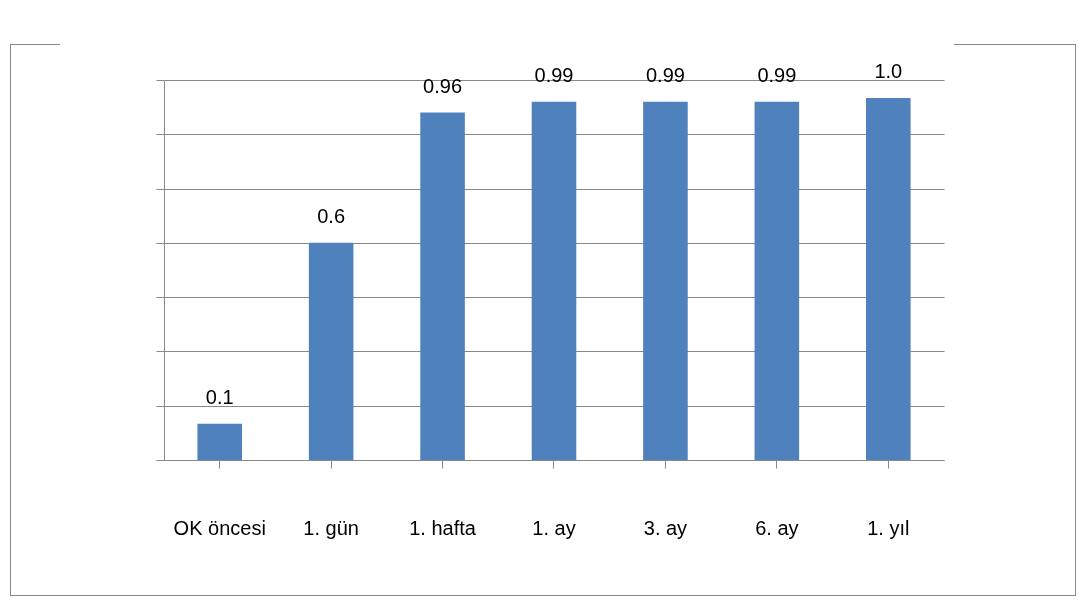 The width and height of the screenshot is (1088, 605). I want to click on x-tick-label: 1. gün, so click(331, 527).